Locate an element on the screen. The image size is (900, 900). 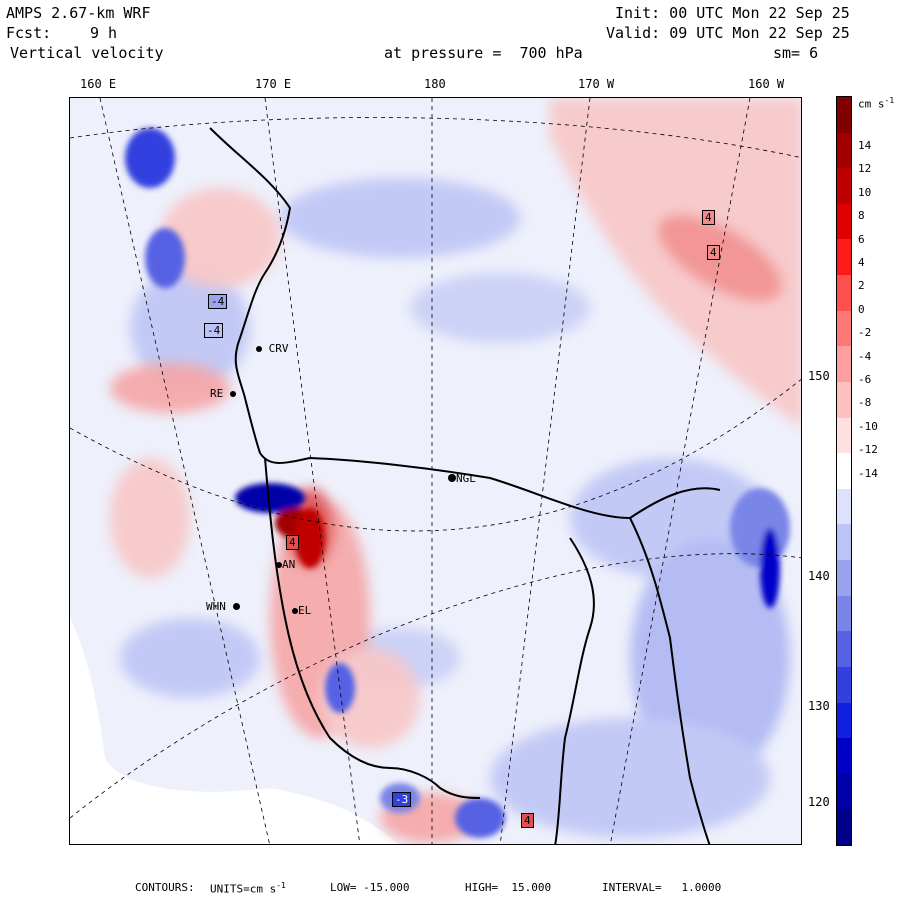
lon-label-160w: 160 W is located at coordinates (766, 84).